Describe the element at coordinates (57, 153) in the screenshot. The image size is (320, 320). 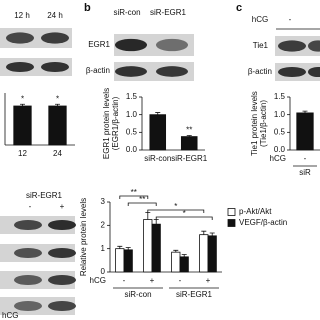
I see `x-tick-label: 24` at that location.